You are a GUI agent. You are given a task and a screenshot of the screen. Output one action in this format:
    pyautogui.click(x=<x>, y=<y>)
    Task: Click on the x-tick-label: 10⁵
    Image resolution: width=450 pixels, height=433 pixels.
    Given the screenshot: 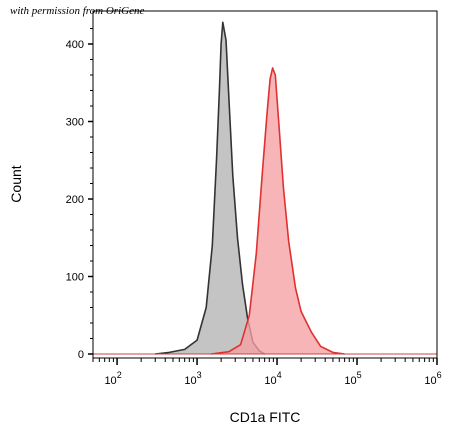 What is the action you would take?
    pyautogui.click(x=352, y=378)
    